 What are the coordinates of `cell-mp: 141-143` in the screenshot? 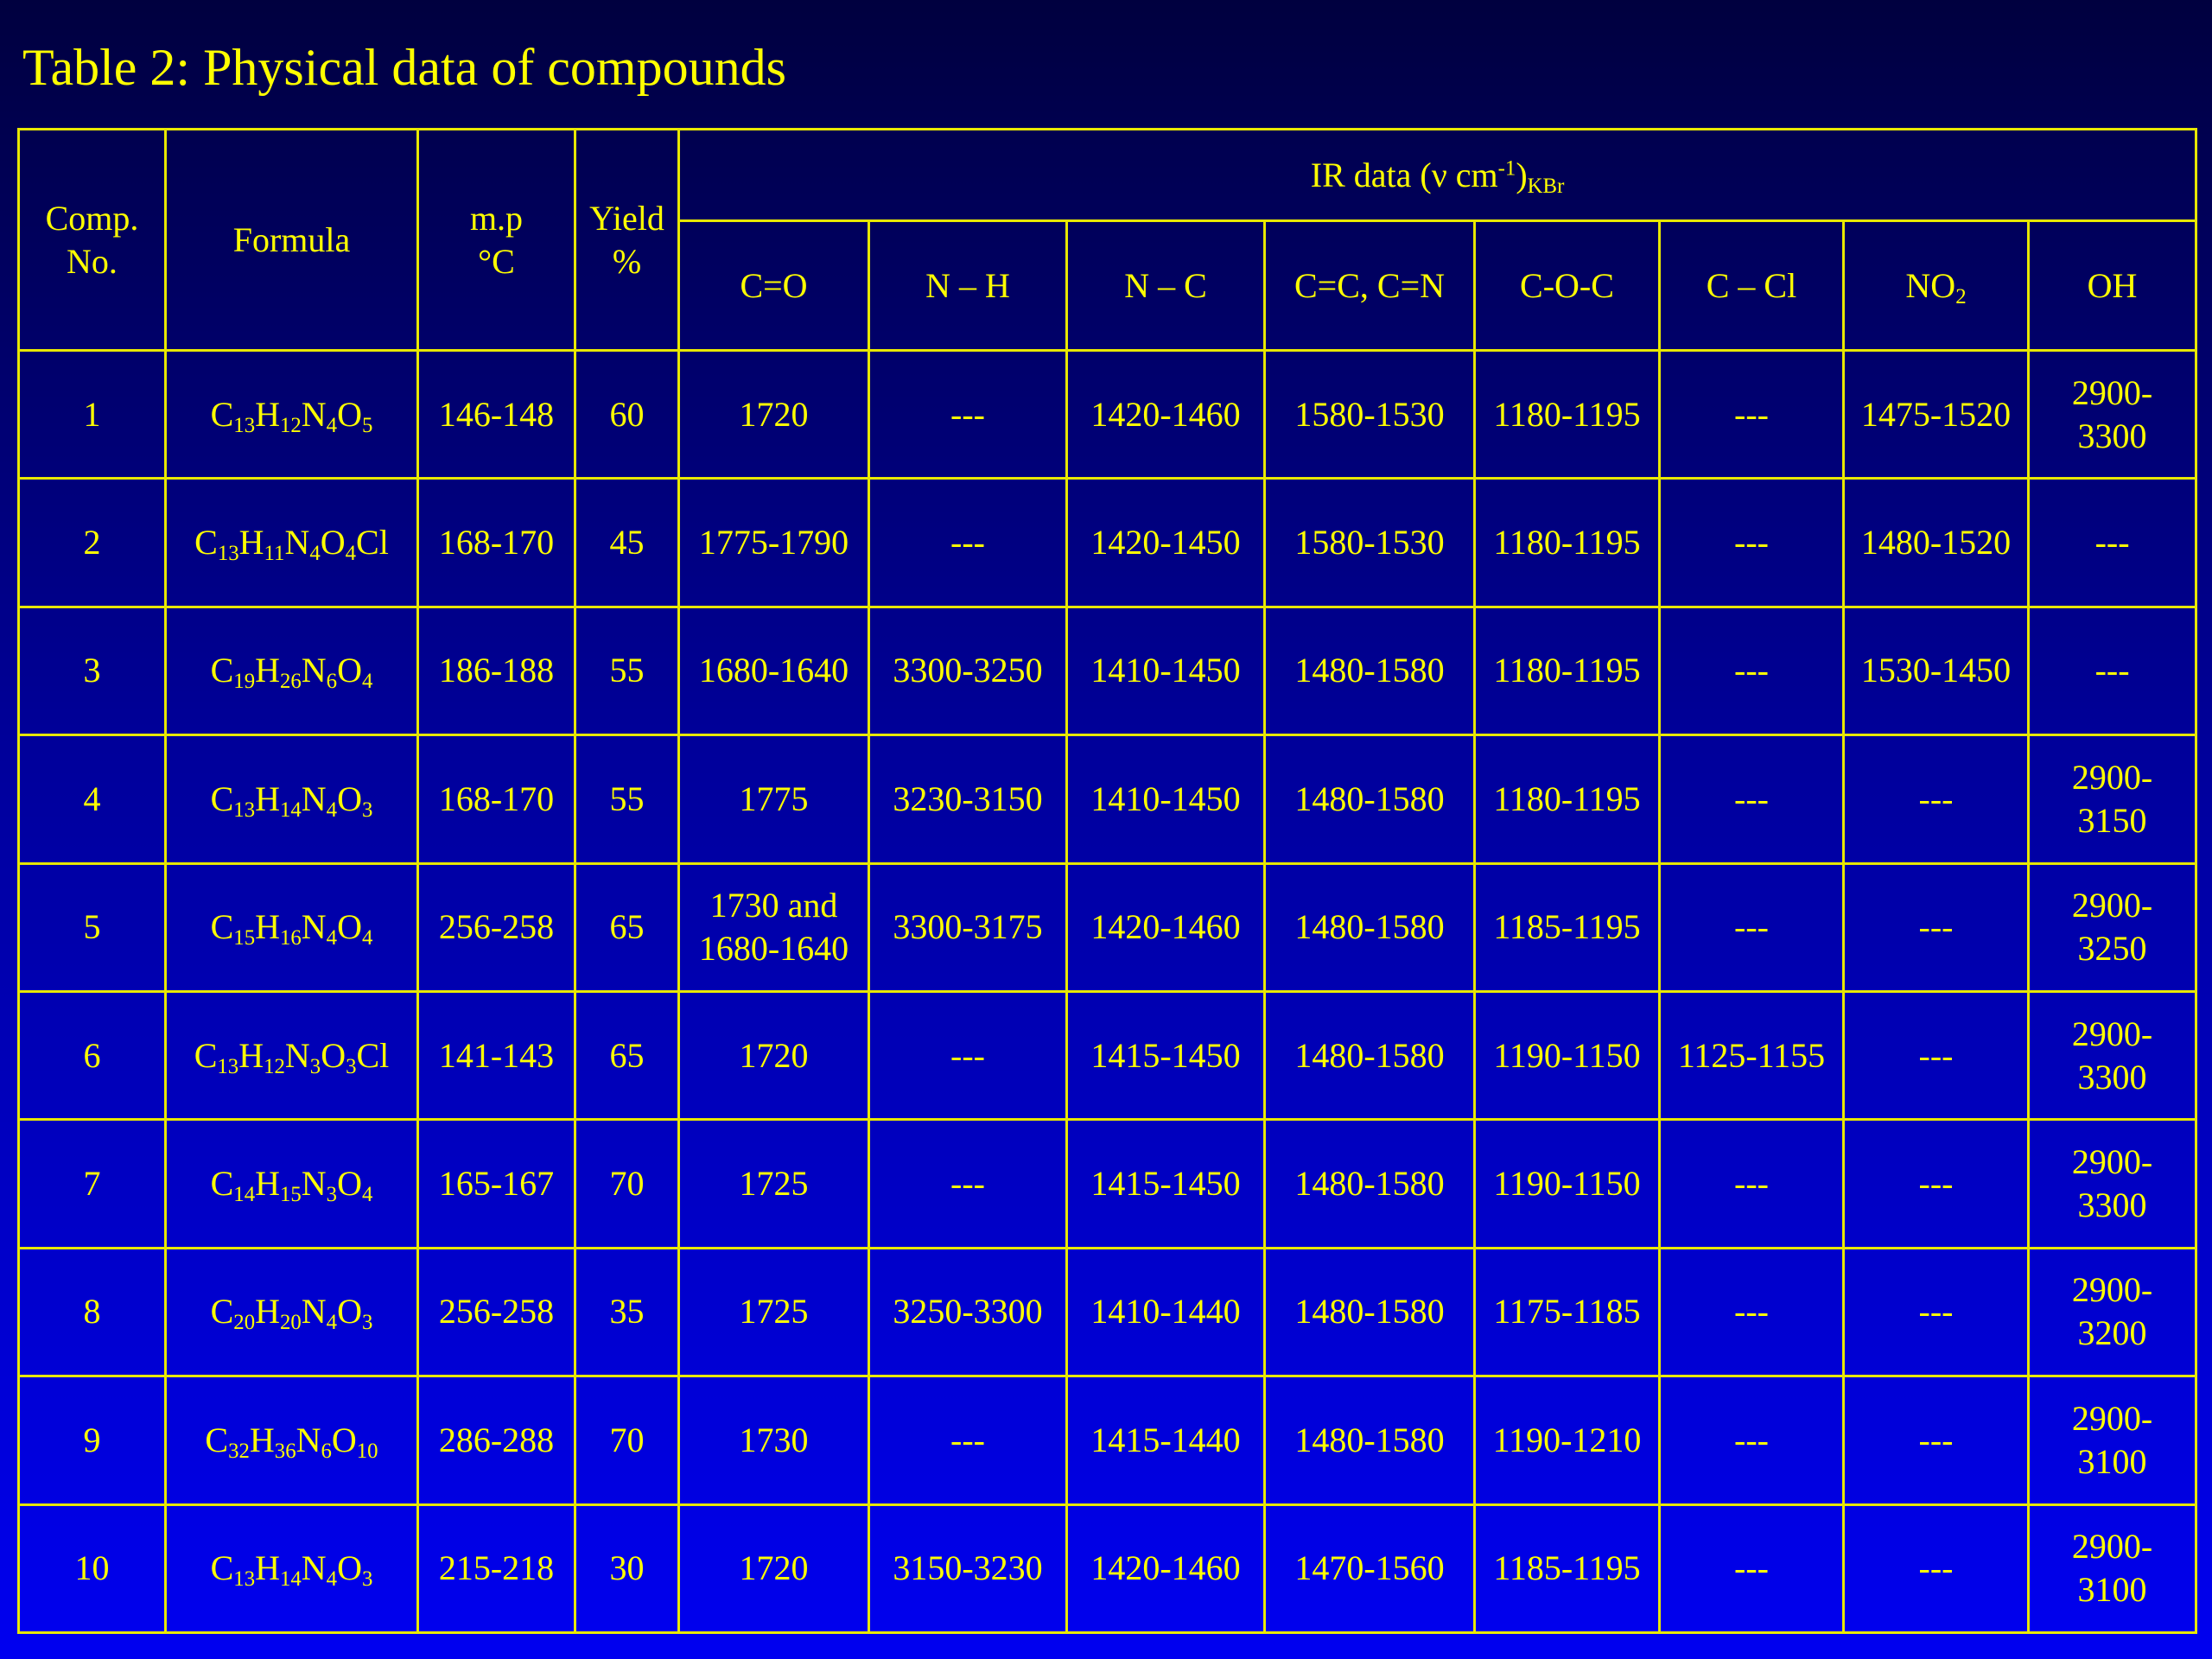 It's located at (496, 1055).